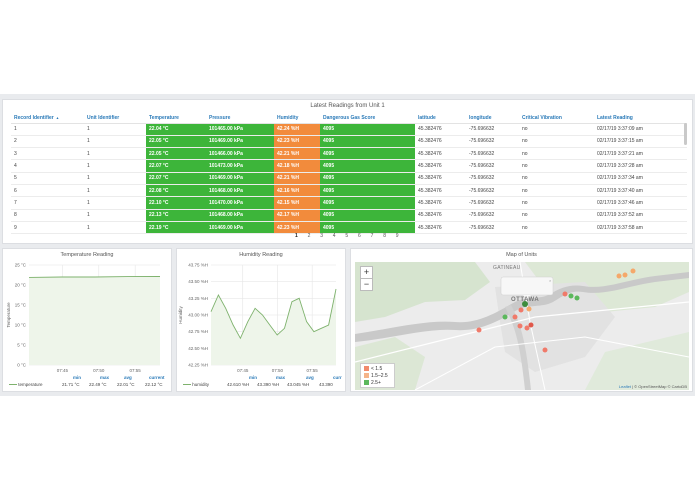 The height and width of the screenshot is (494, 695). I want to click on temp-series-line, so click(94, 277).